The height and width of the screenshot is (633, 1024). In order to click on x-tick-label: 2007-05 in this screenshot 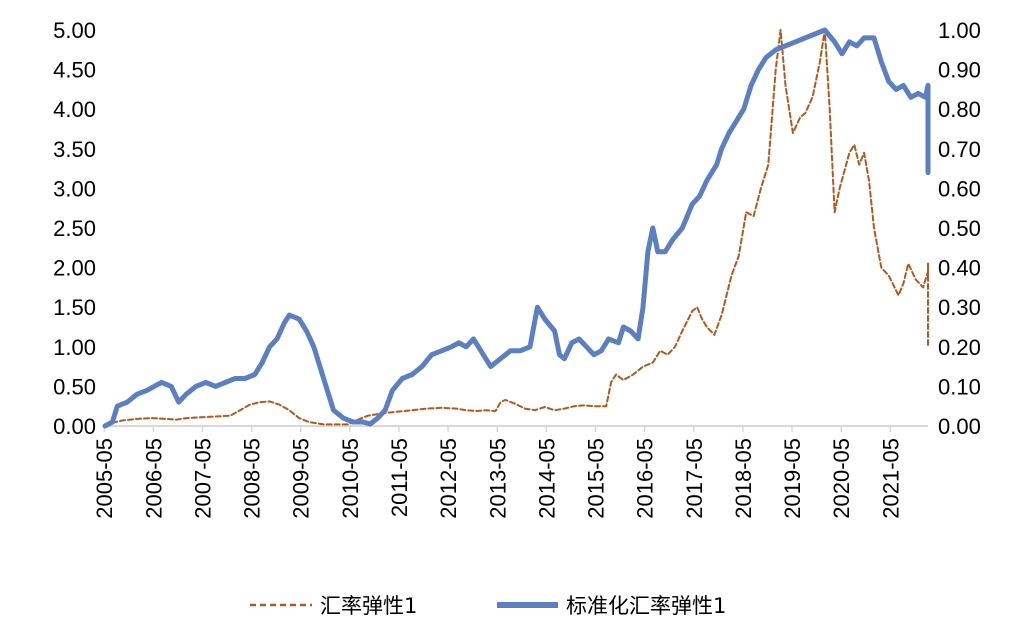, I will do `click(202, 478)`.